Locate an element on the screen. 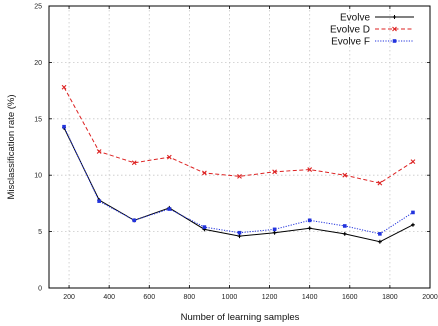 The image size is (438, 326). legend-label: Evolve is located at coordinates (355, 18).